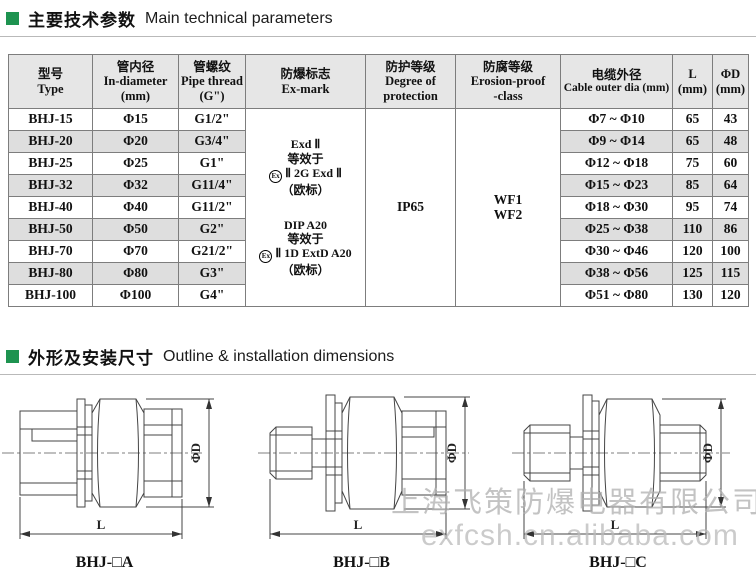  I want to click on header-type: 型号 Type, so click(50, 81).